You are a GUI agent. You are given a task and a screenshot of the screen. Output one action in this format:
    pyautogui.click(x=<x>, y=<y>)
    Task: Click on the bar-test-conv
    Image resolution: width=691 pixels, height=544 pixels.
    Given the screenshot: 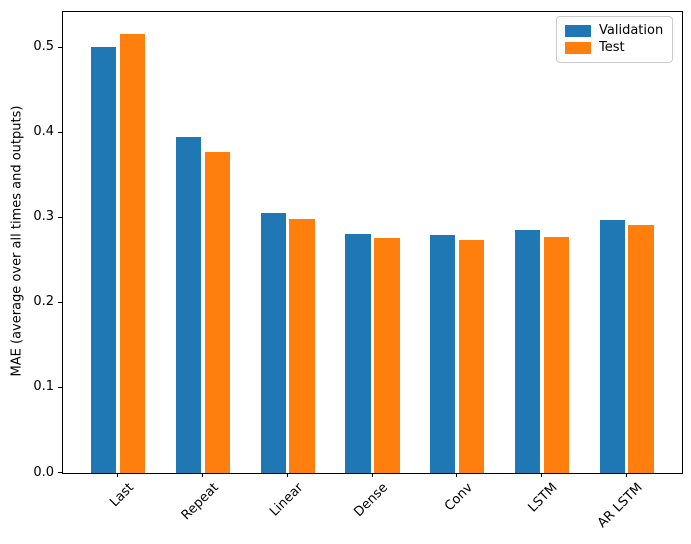 What is the action you would take?
    pyautogui.click(x=471, y=356)
    